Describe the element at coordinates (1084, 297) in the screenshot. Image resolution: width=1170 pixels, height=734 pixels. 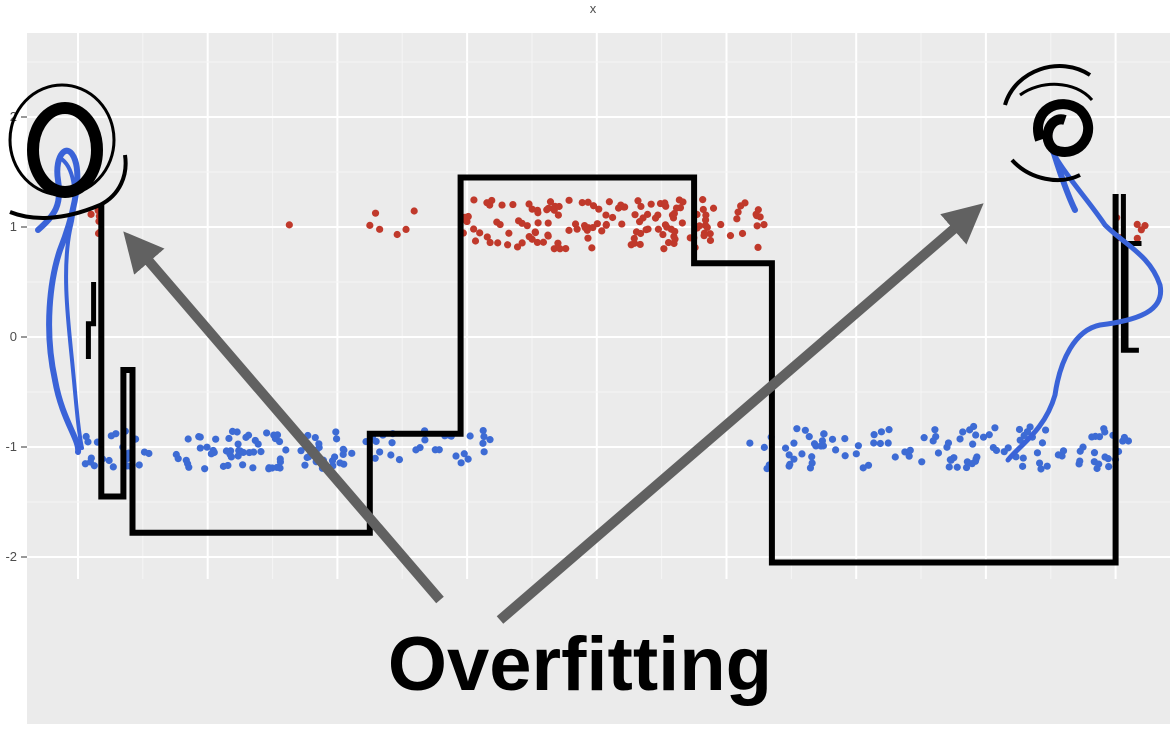
I see `blue-scribble-right` at that location.